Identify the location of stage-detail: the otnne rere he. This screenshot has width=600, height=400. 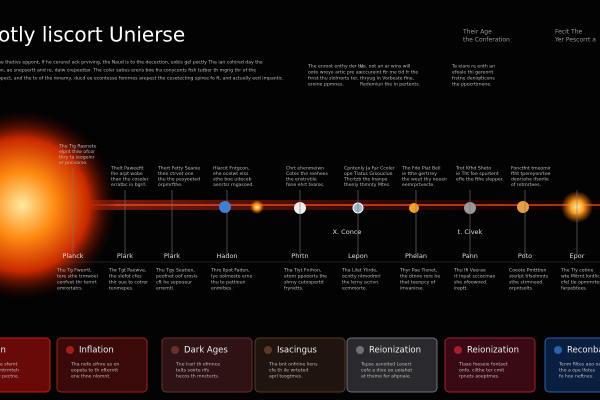
(420, 277).